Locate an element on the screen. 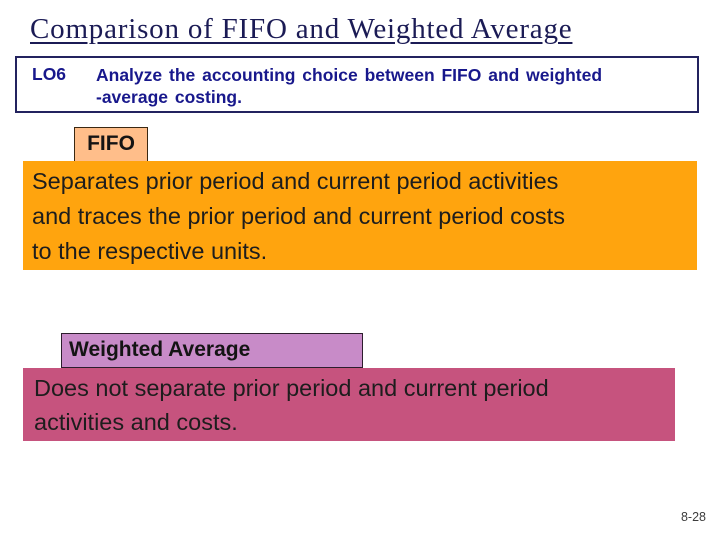 Image resolution: width=720 pixels, height=540 pixels. slide-title: Comparison of FIFO and Weighted Average is located at coordinates (301, 29).